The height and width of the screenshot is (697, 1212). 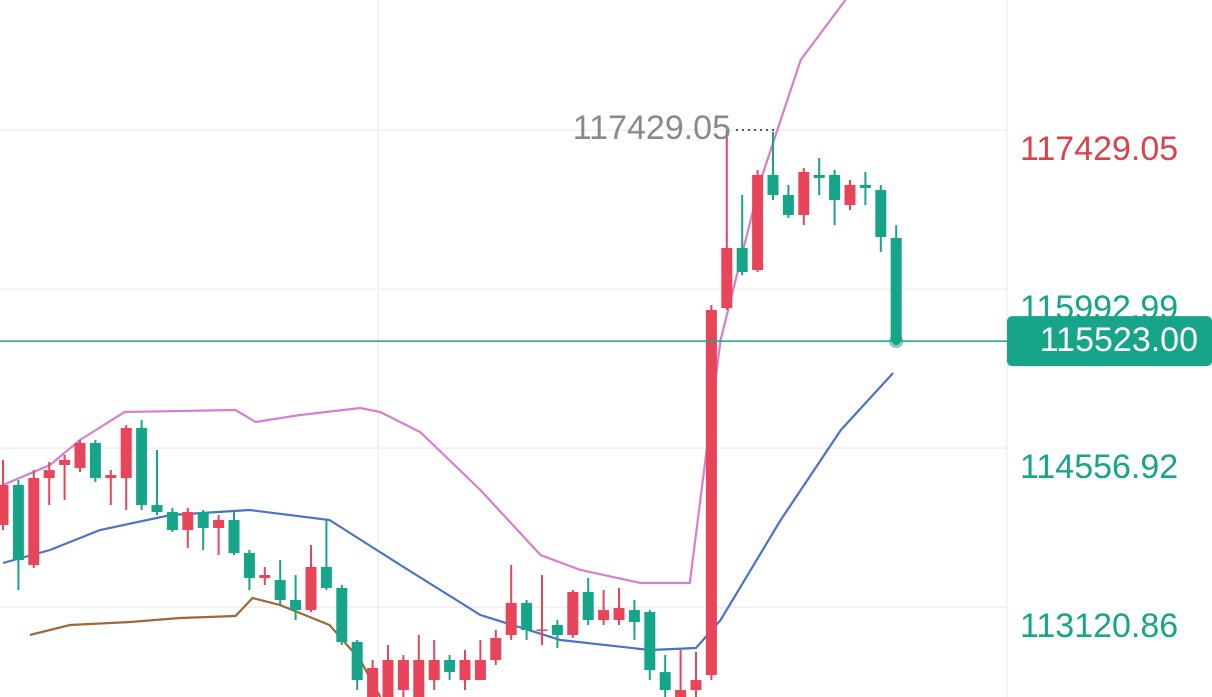 I want to click on last-price-label: 115523.00, so click(x=1119, y=340).